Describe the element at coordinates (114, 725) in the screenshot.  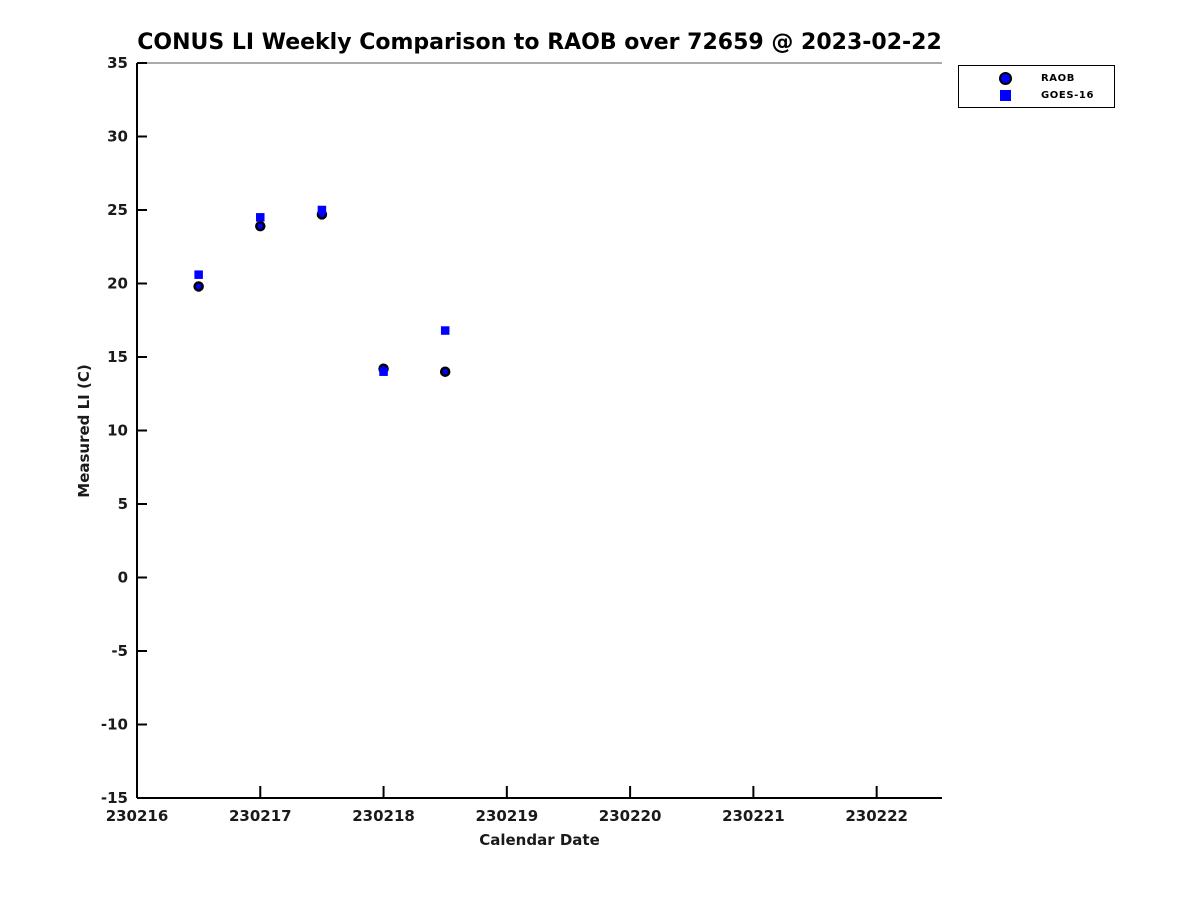
I see `y-tick-label: -10` at that location.